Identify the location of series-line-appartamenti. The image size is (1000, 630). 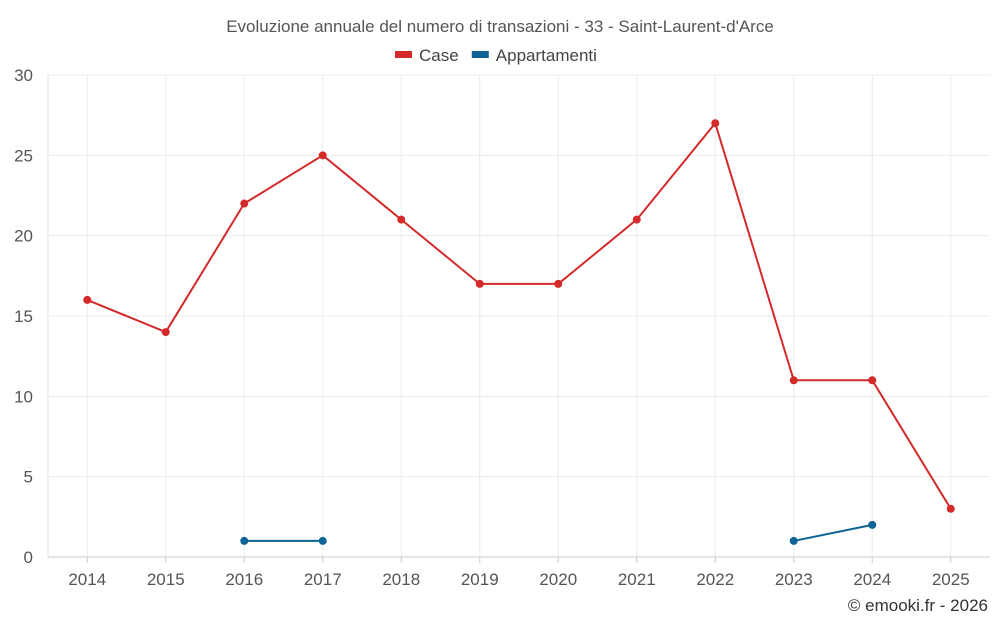
(833, 532).